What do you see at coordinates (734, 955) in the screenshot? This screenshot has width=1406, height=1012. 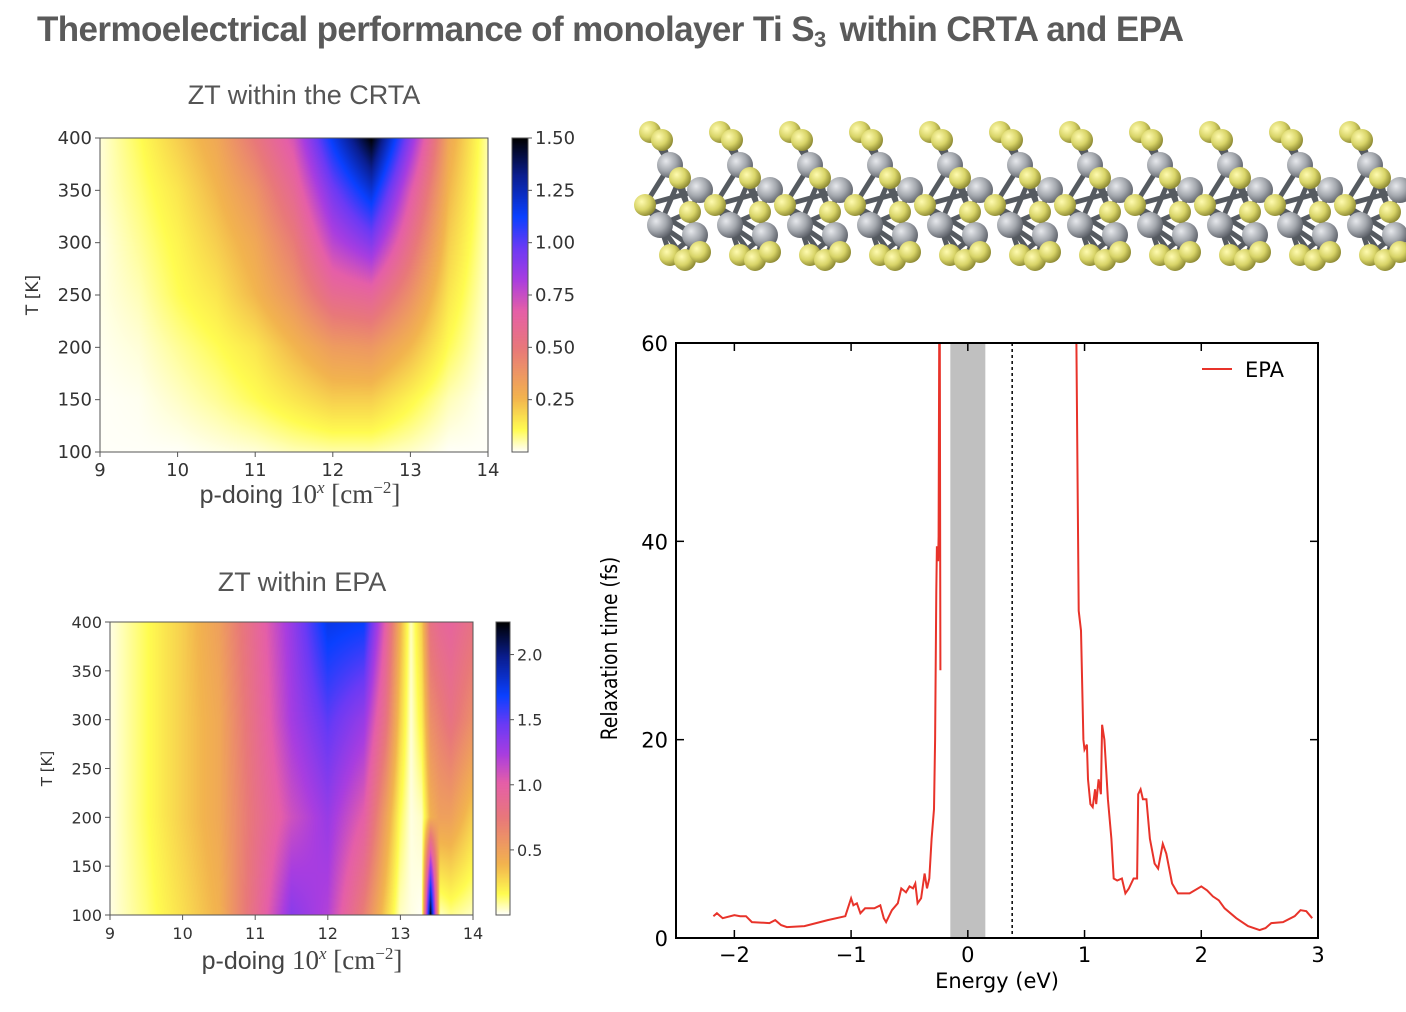 I see `x-tick-label: −2` at bounding box center [734, 955].